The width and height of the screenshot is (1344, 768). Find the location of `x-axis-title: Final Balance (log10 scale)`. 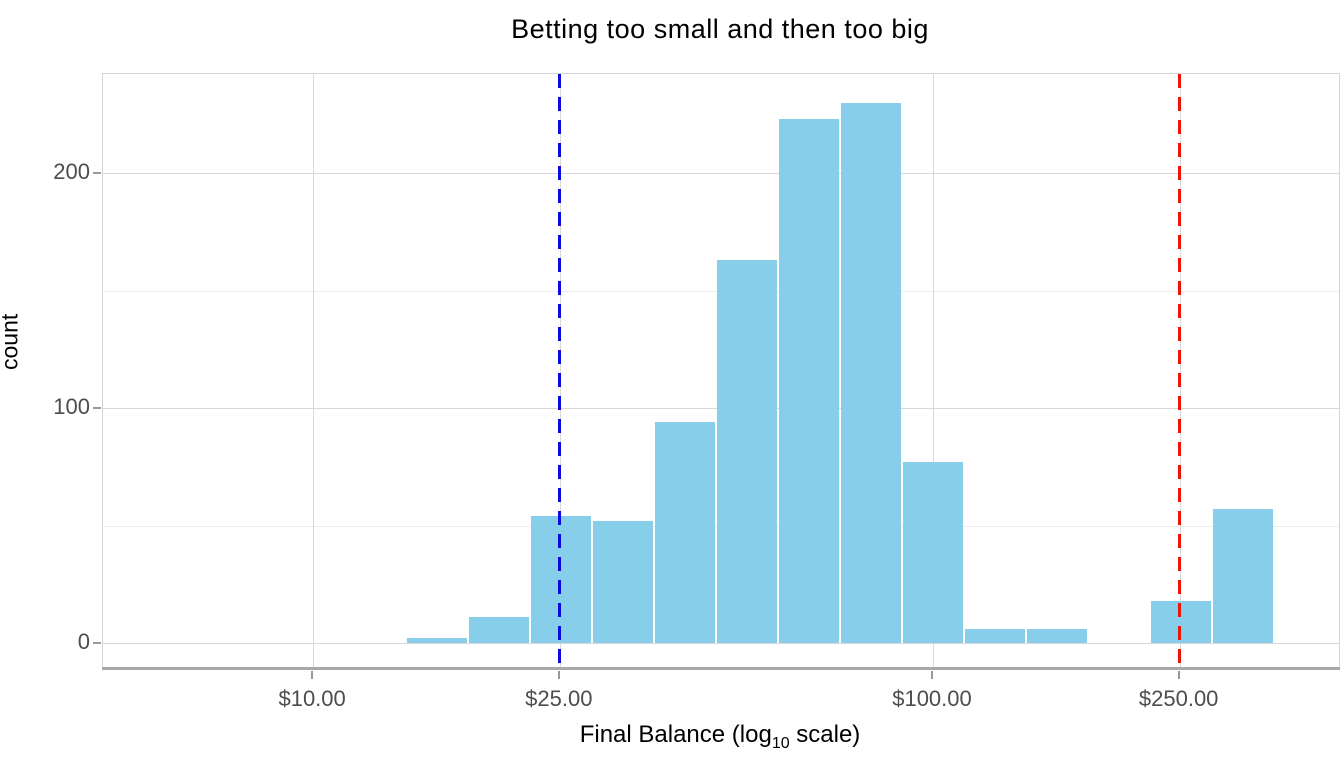

x-axis-title: Final Balance (log10 scale) is located at coordinates (720, 737).